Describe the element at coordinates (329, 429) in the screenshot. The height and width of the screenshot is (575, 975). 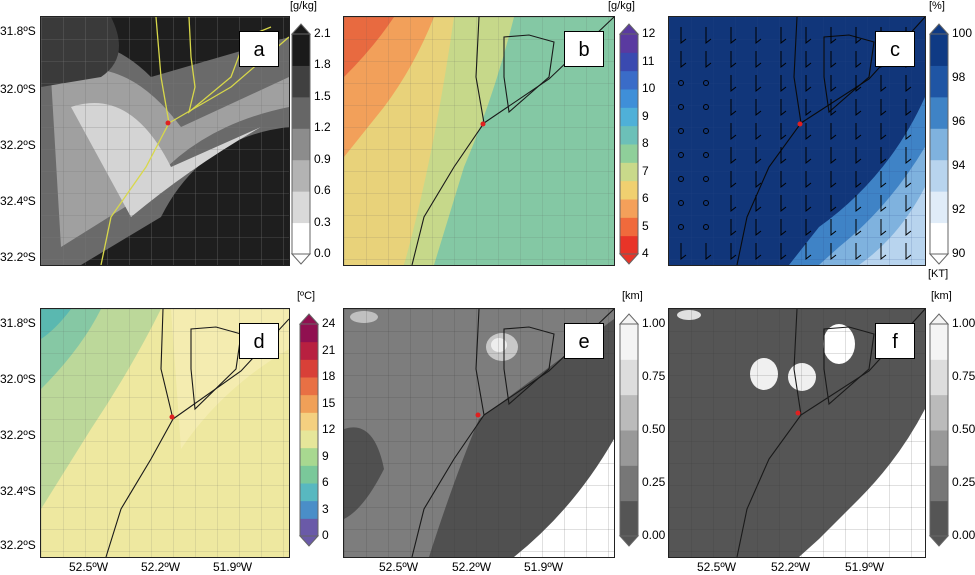
I see `colorbar-tick-label: 12` at that location.